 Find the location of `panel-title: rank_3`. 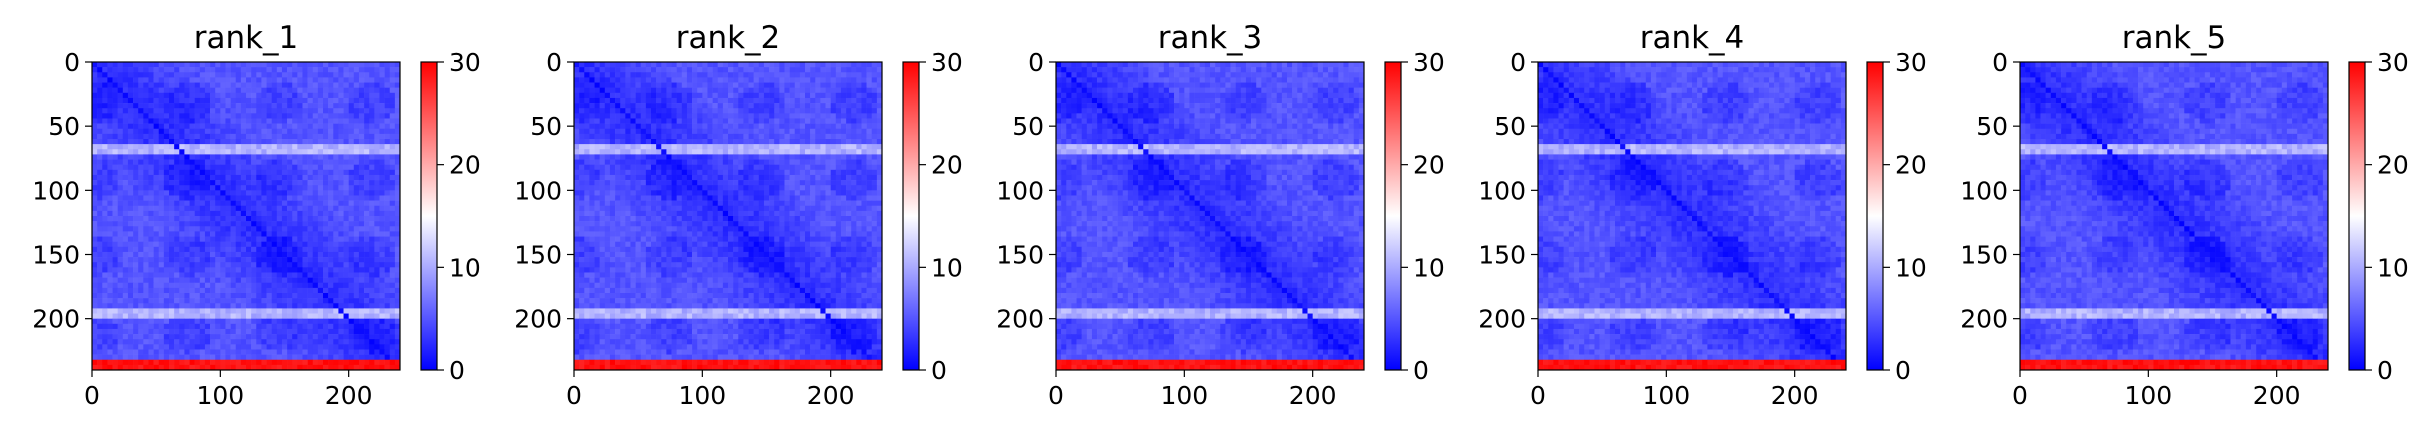

panel-title: rank_3 is located at coordinates (1210, 38).